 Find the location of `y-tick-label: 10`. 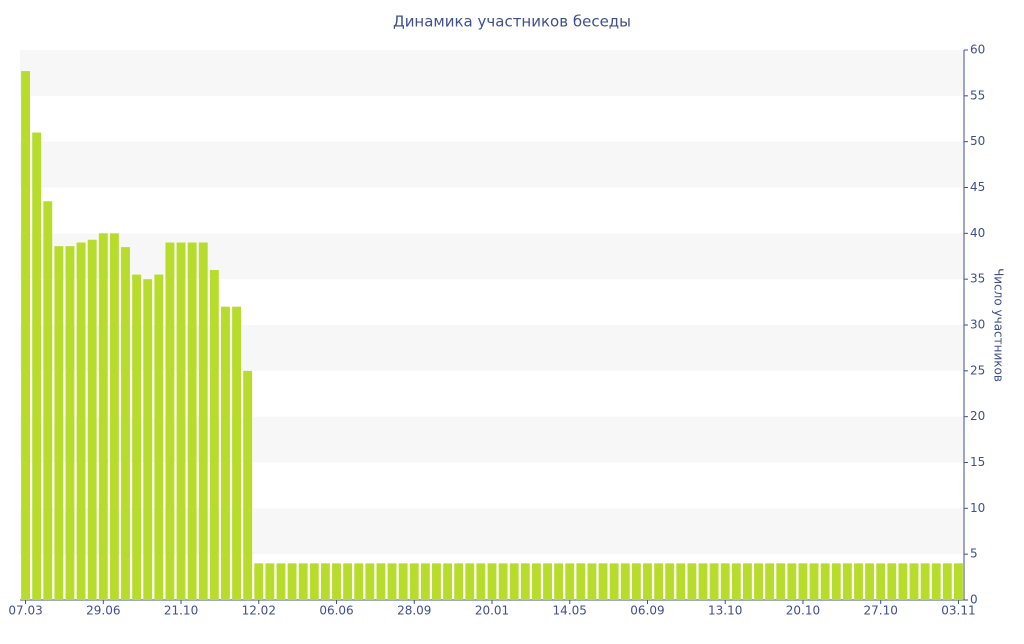

y-tick-label: 10 is located at coordinates (977, 508).